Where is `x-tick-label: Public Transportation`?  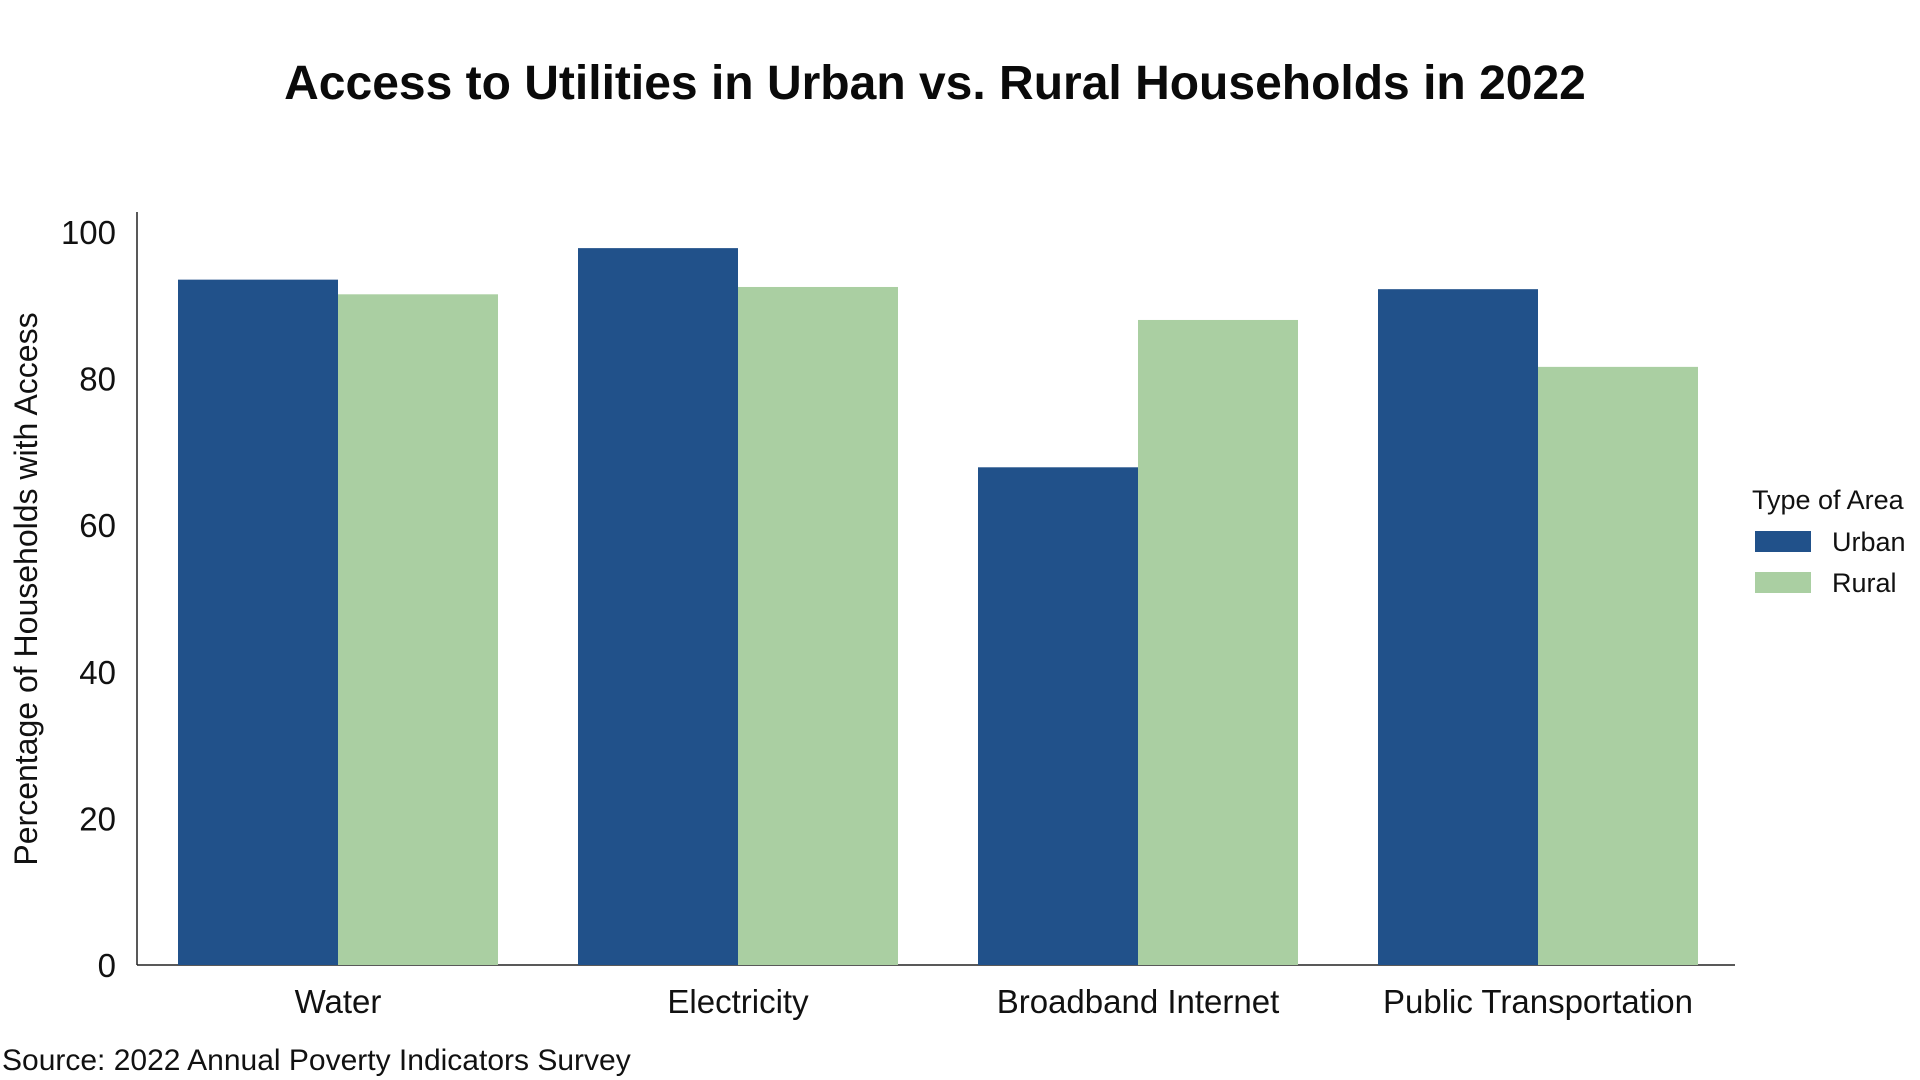
x-tick-label: Public Transportation is located at coordinates (1538, 1001).